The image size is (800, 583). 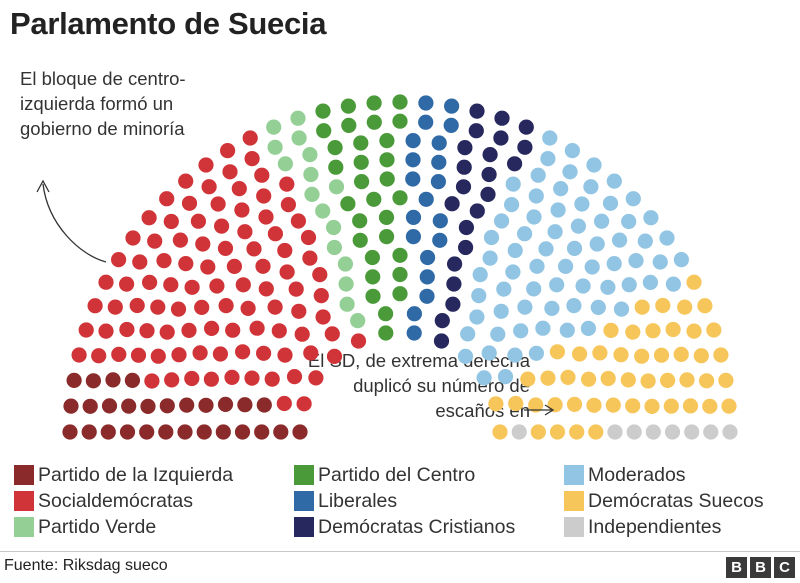 I want to click on legend-label: Moderados, so click(x=637, y=474).